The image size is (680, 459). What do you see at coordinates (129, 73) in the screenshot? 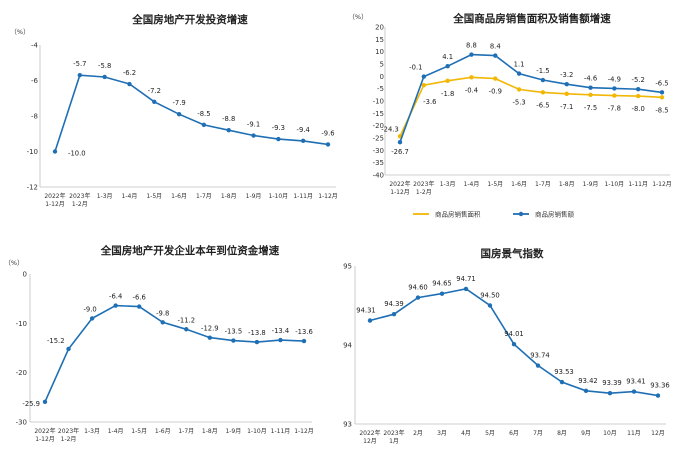
I see `data-label: -6.2` at bounding box center [129, 73].